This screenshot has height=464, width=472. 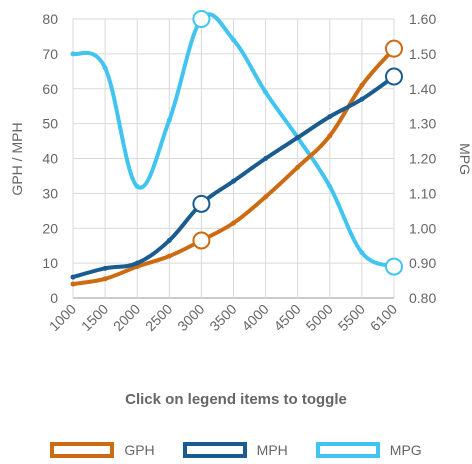 I want to click on left-tick-label: 30, so click(x=50, y=193).